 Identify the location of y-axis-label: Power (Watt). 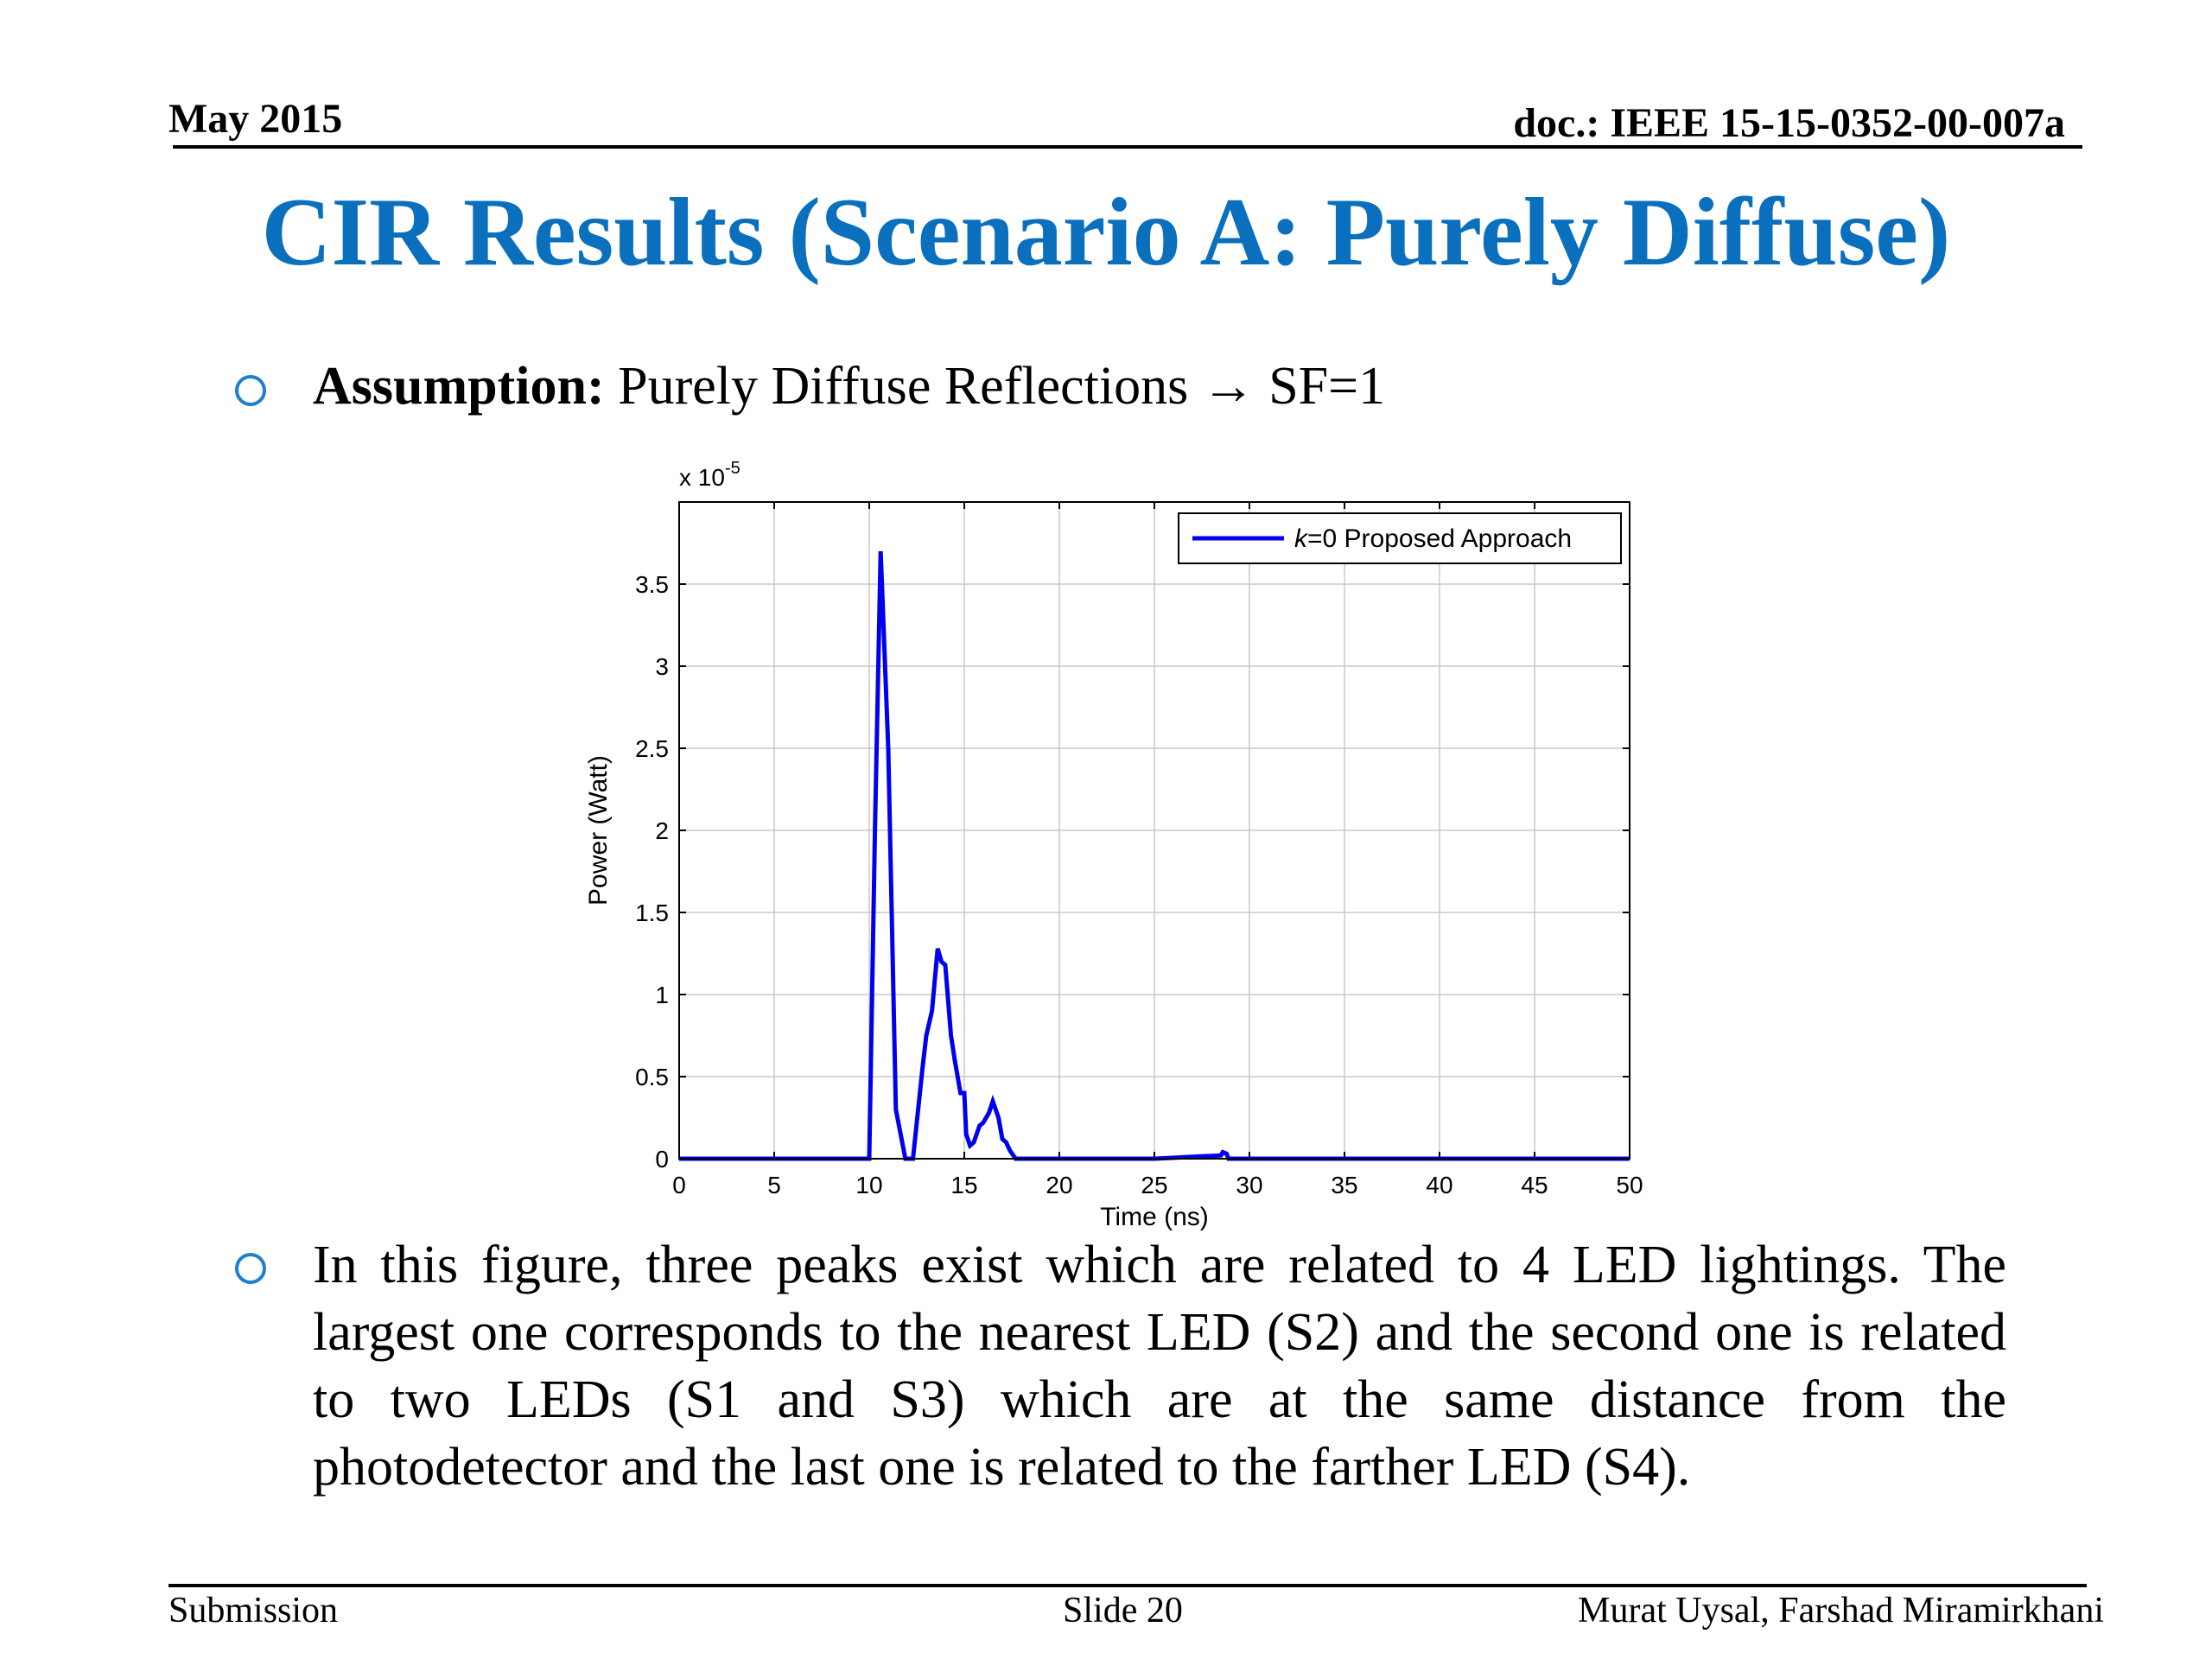
(598, 830).